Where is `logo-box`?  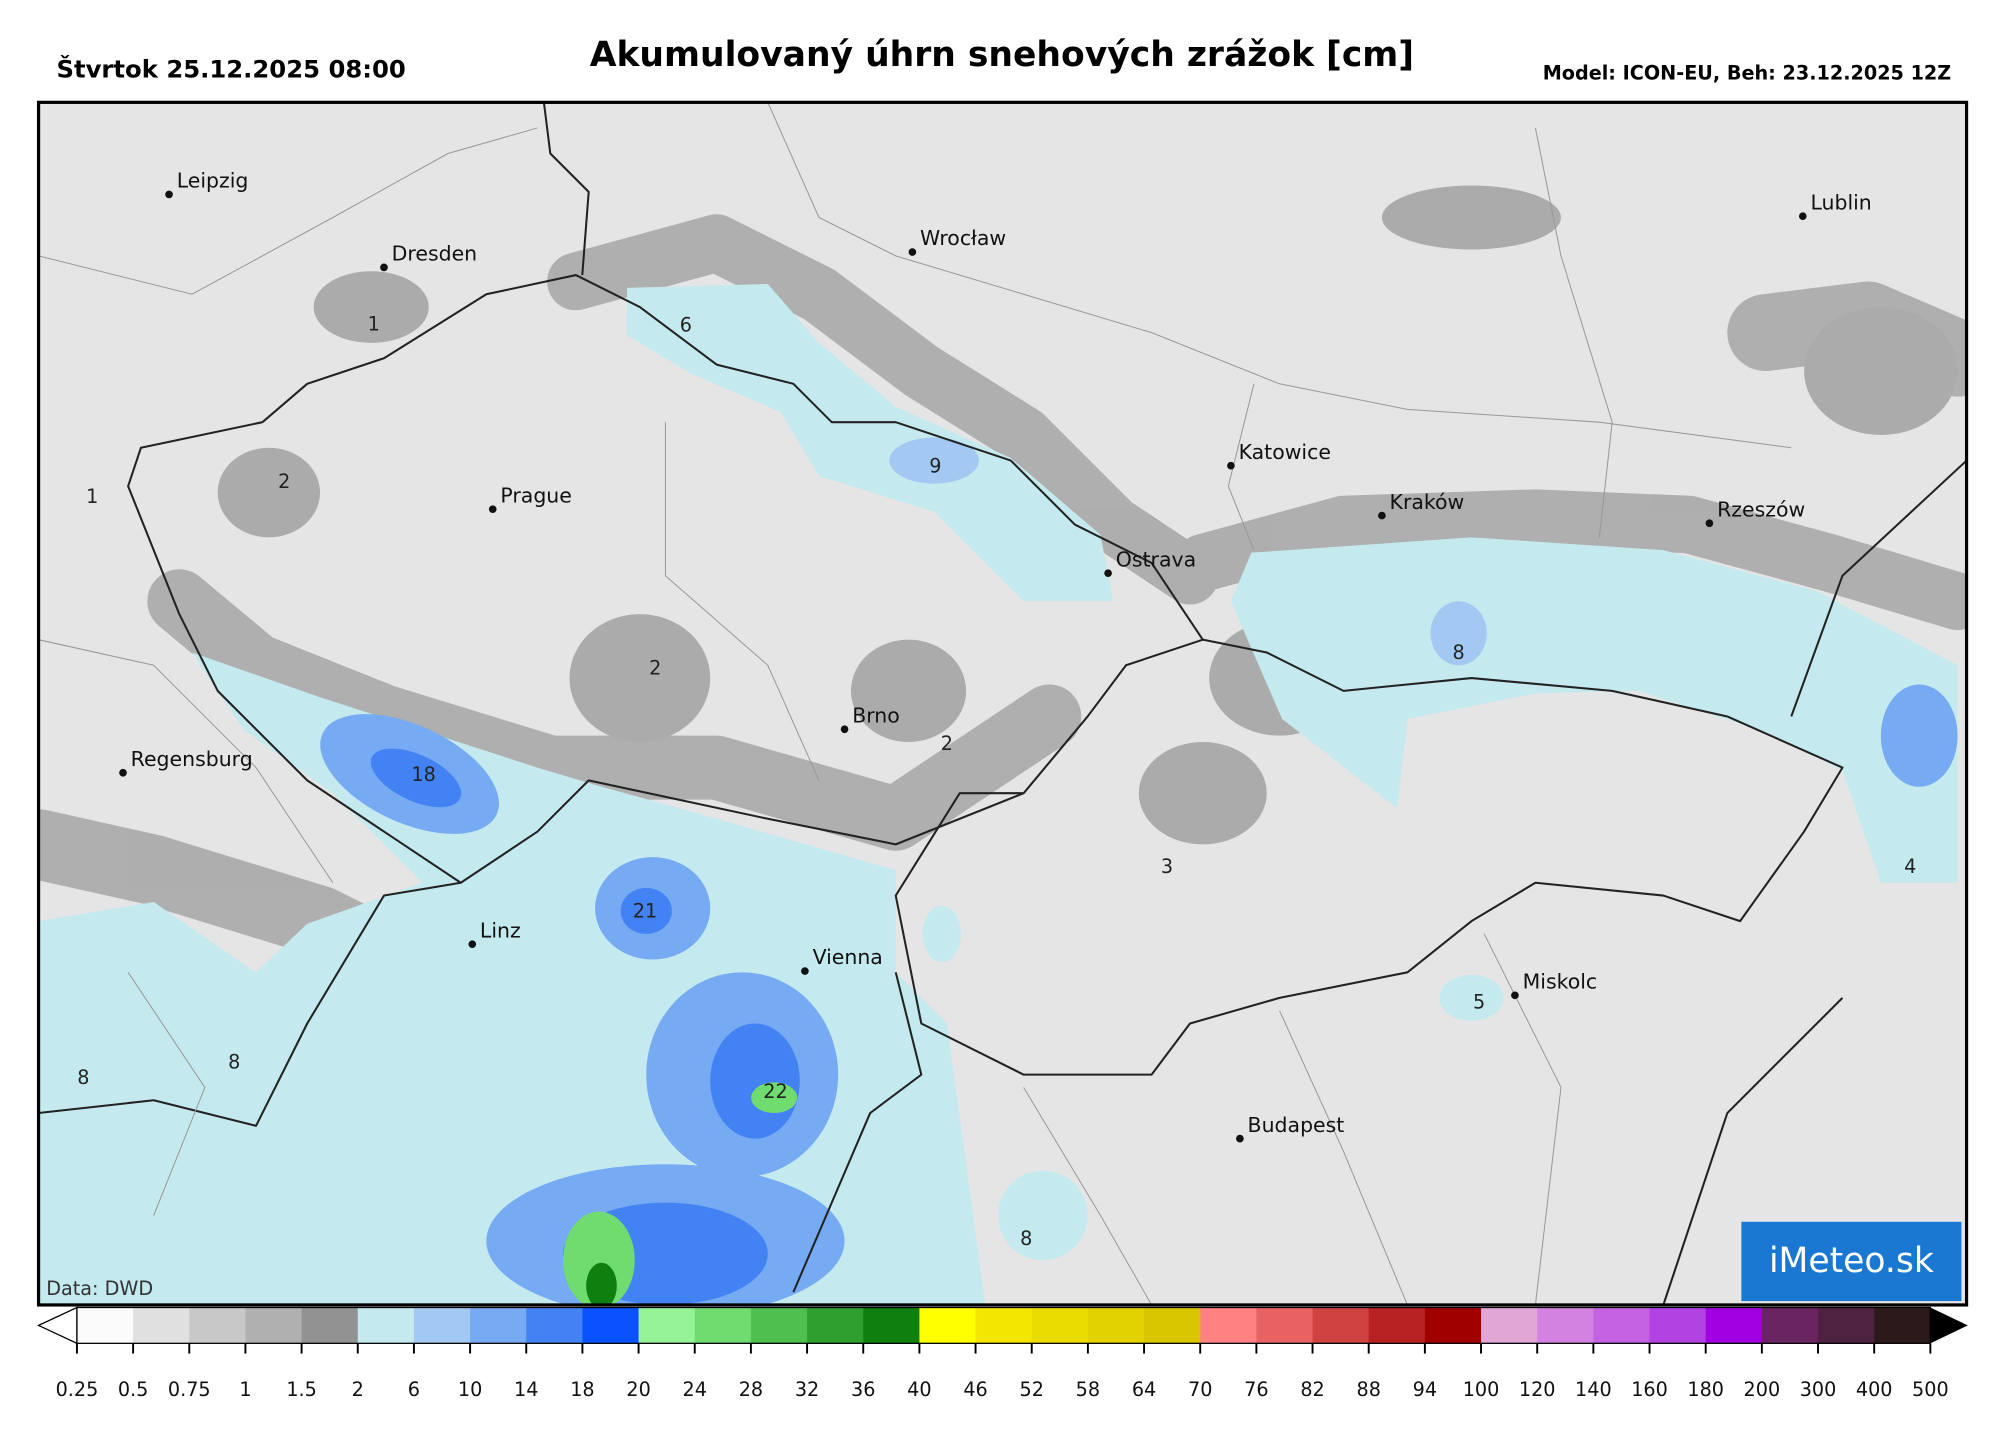
logo-box is located at coordinates (1851, 1261).